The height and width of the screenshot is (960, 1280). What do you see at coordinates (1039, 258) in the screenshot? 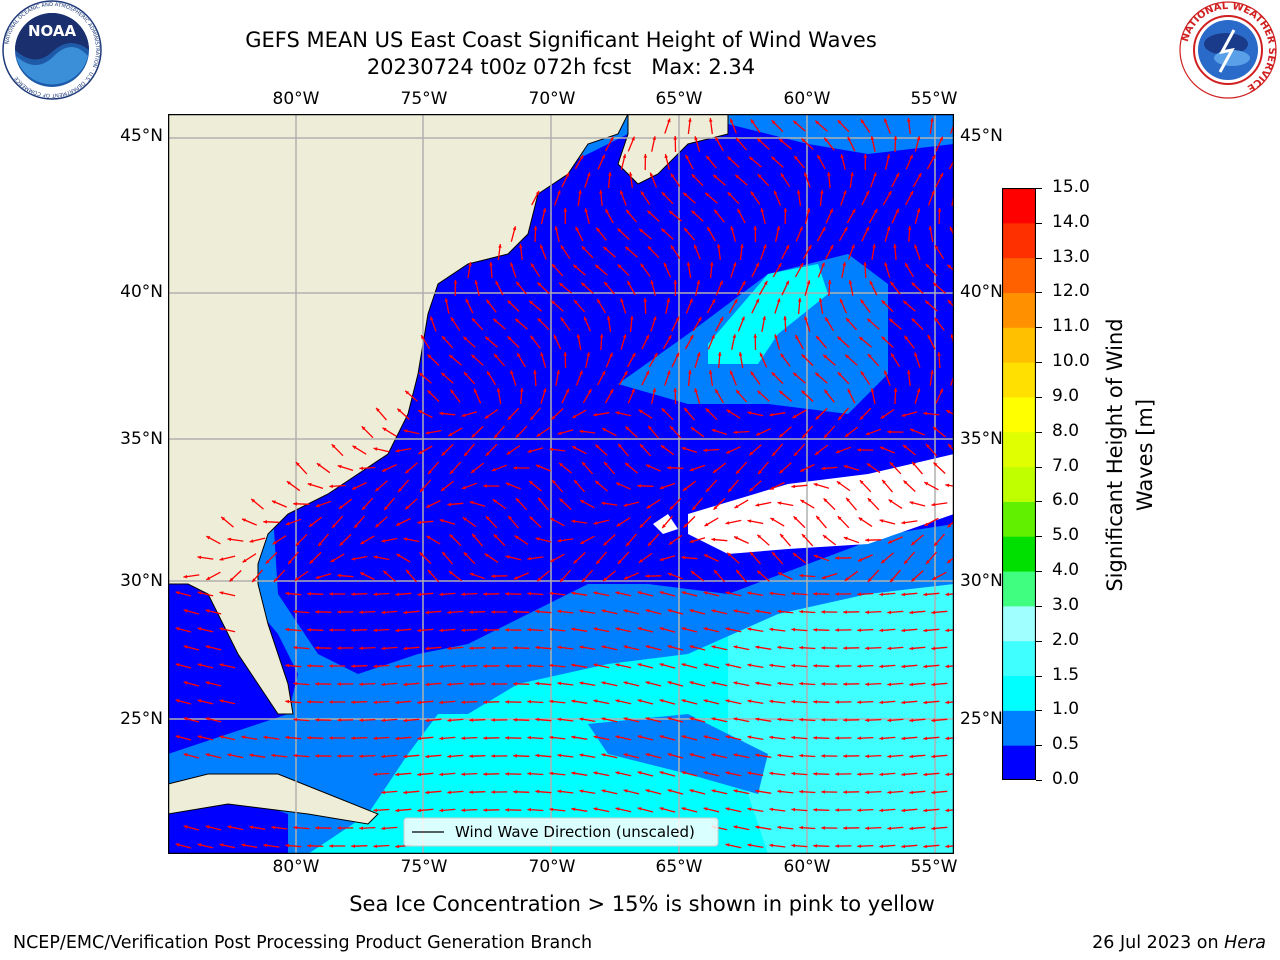
I see `colorbar-tick` at bounding box center [1039, 258].